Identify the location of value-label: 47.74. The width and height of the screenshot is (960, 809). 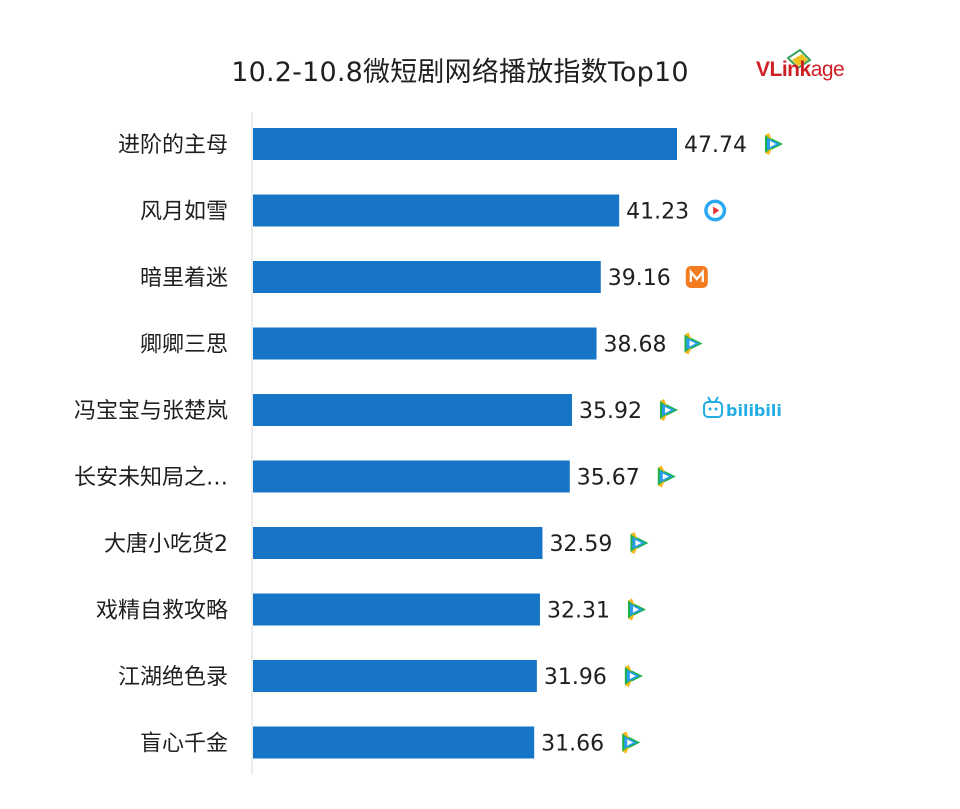
(715, 145).